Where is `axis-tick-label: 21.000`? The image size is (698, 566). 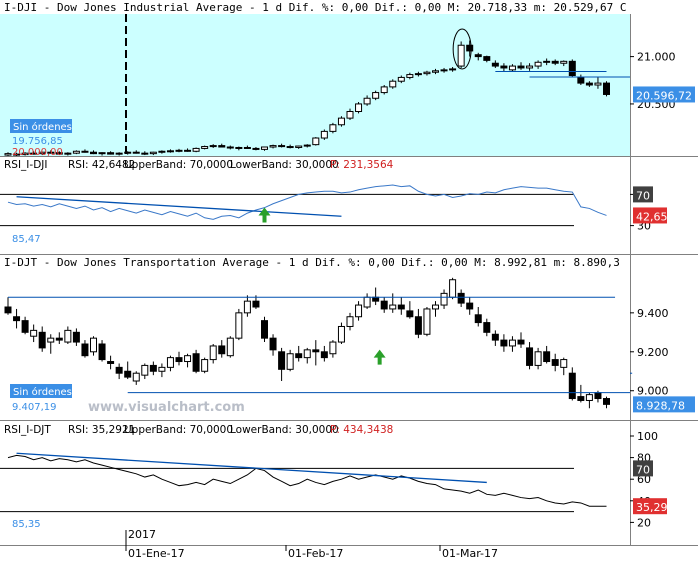
axis-tick-label: 21.000 is located at coordinates (656, 57).